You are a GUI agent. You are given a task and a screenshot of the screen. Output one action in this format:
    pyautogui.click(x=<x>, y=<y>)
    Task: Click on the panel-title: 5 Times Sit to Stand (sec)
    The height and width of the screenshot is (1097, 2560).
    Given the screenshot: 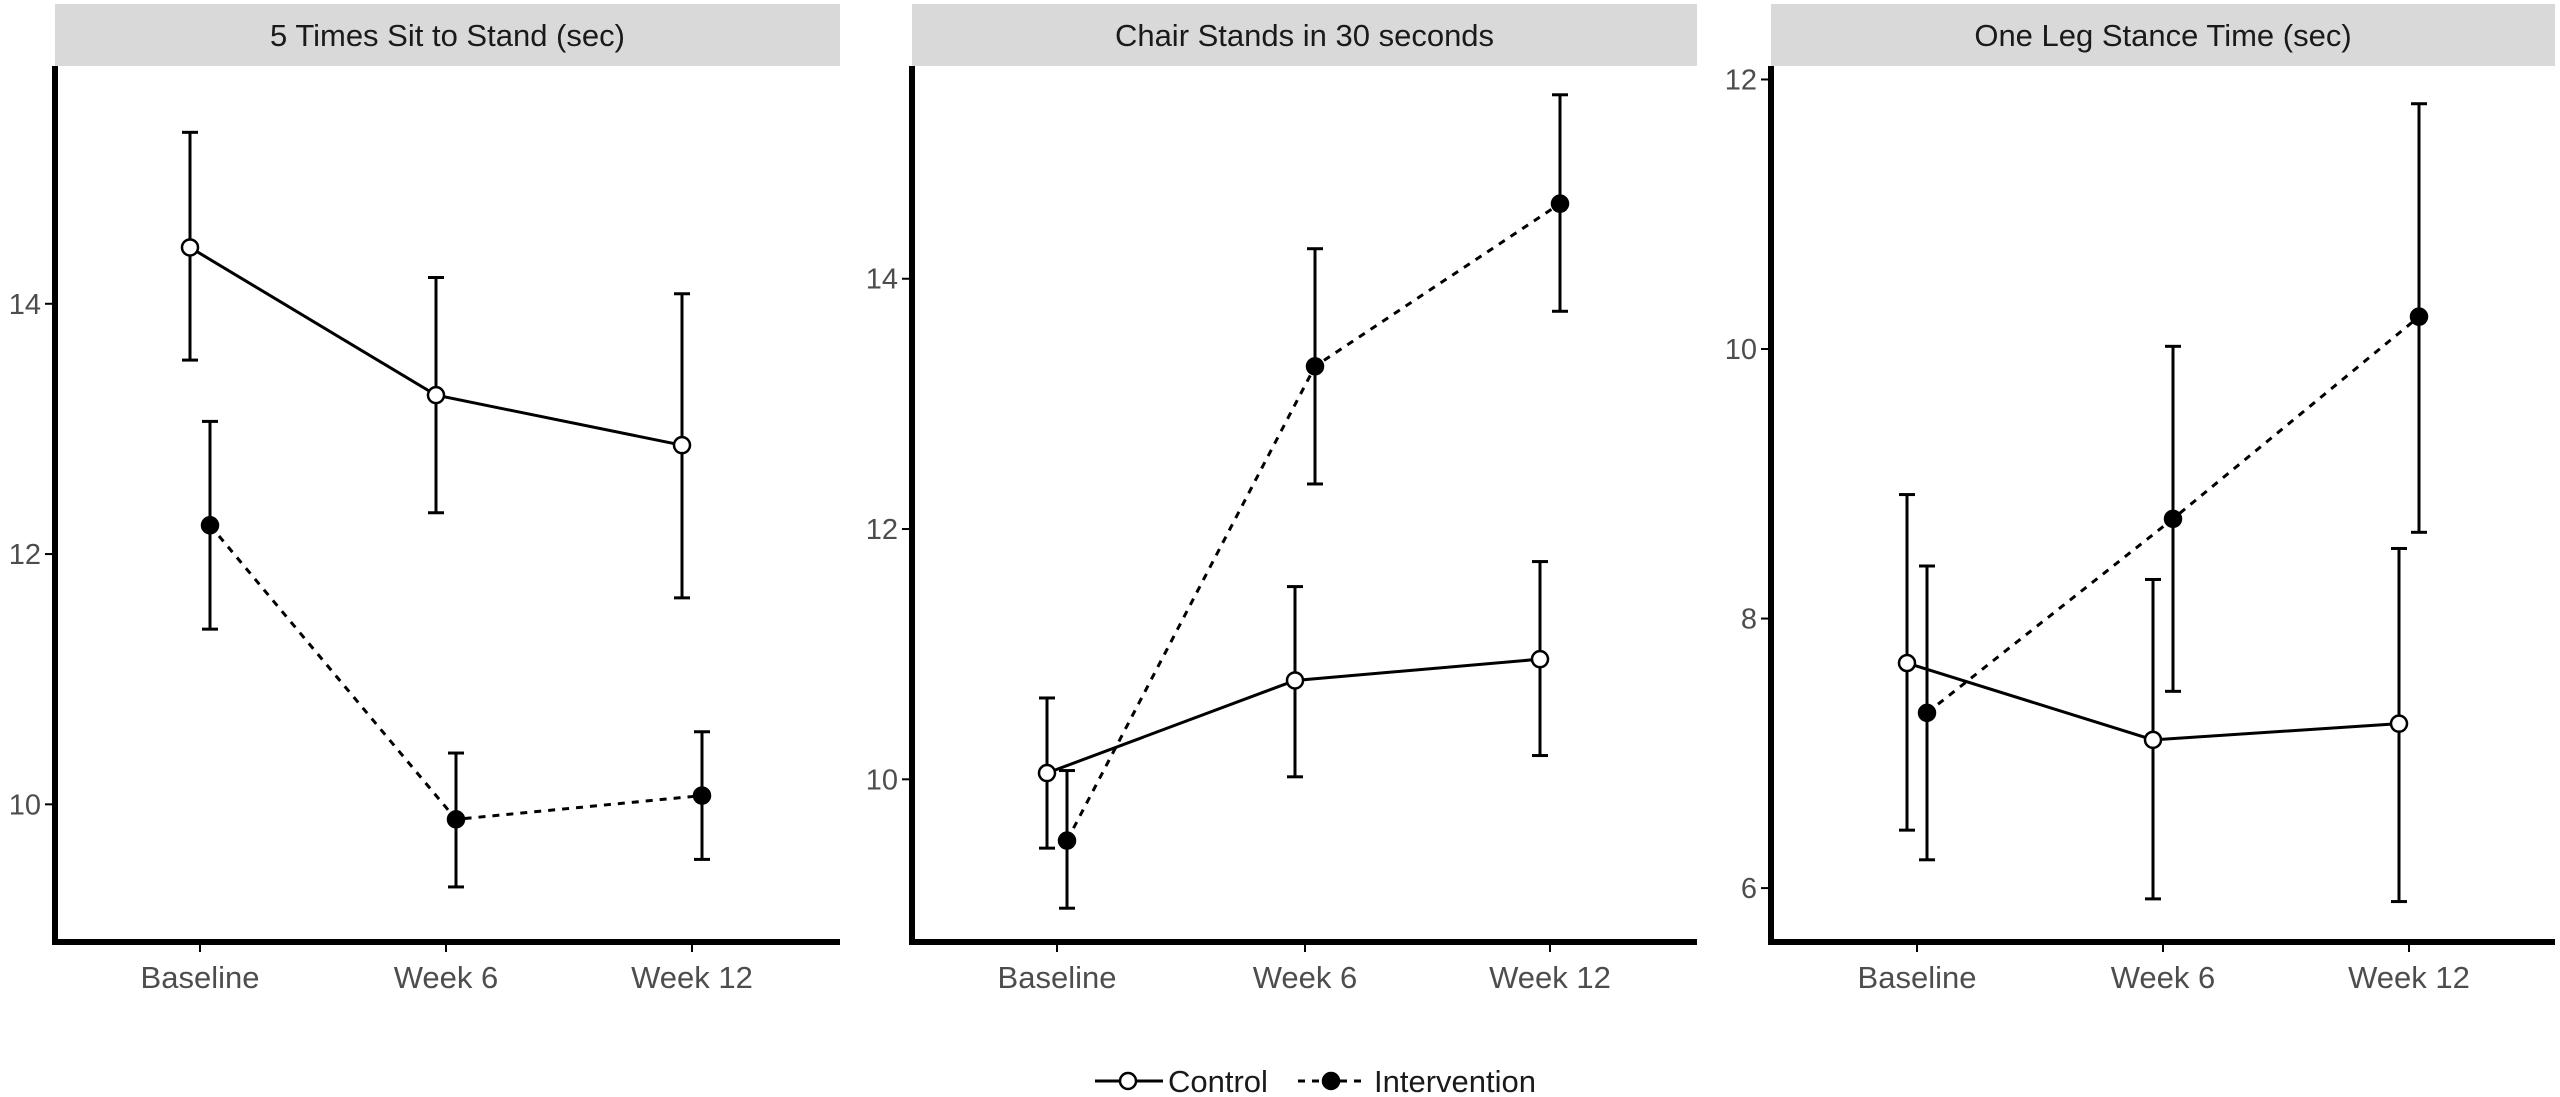 What is the action you would take?
    pyautogui.click(x=447, y=35)
    